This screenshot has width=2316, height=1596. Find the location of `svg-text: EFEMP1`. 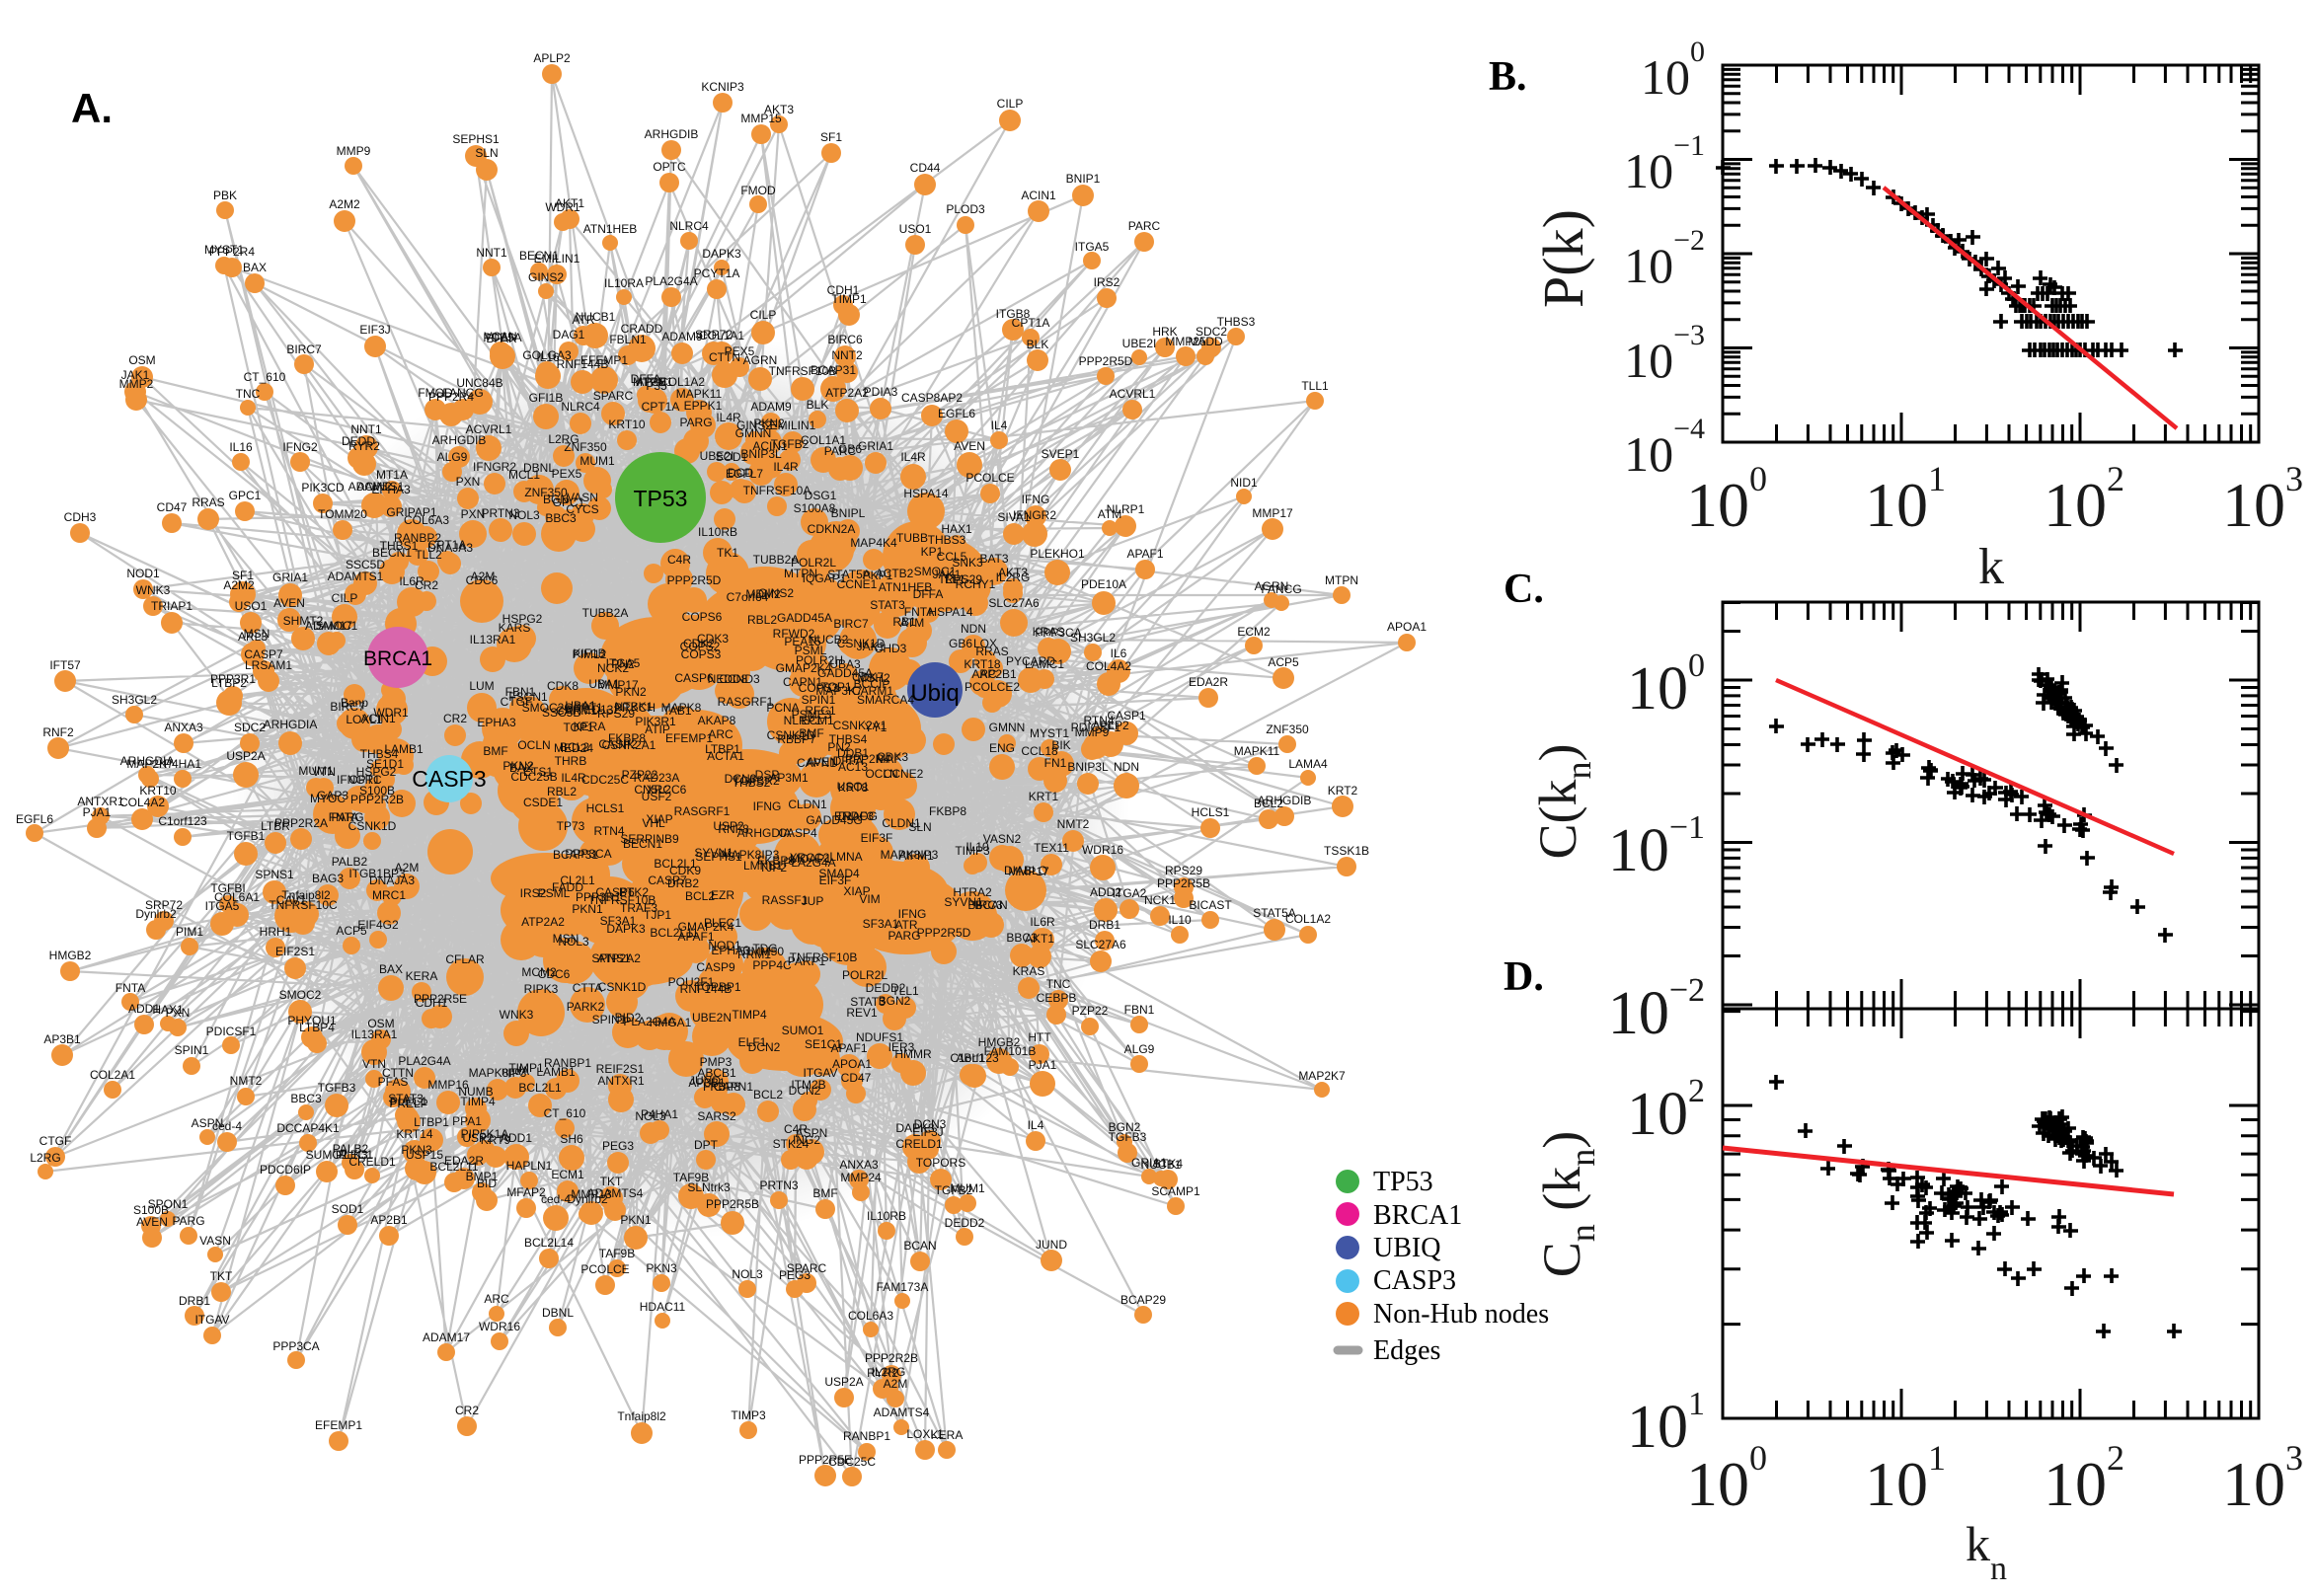

svg-text: EFEMP1 is located at coordinates (338, 1425).